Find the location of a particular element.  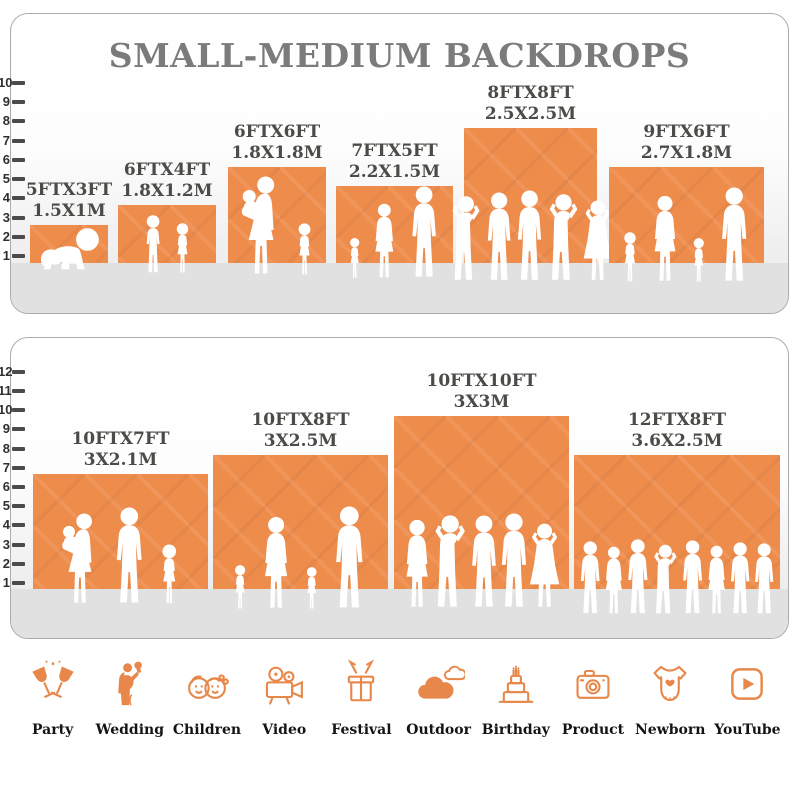

category-item-birthday: Birthday is located at coordinates (515, 698).